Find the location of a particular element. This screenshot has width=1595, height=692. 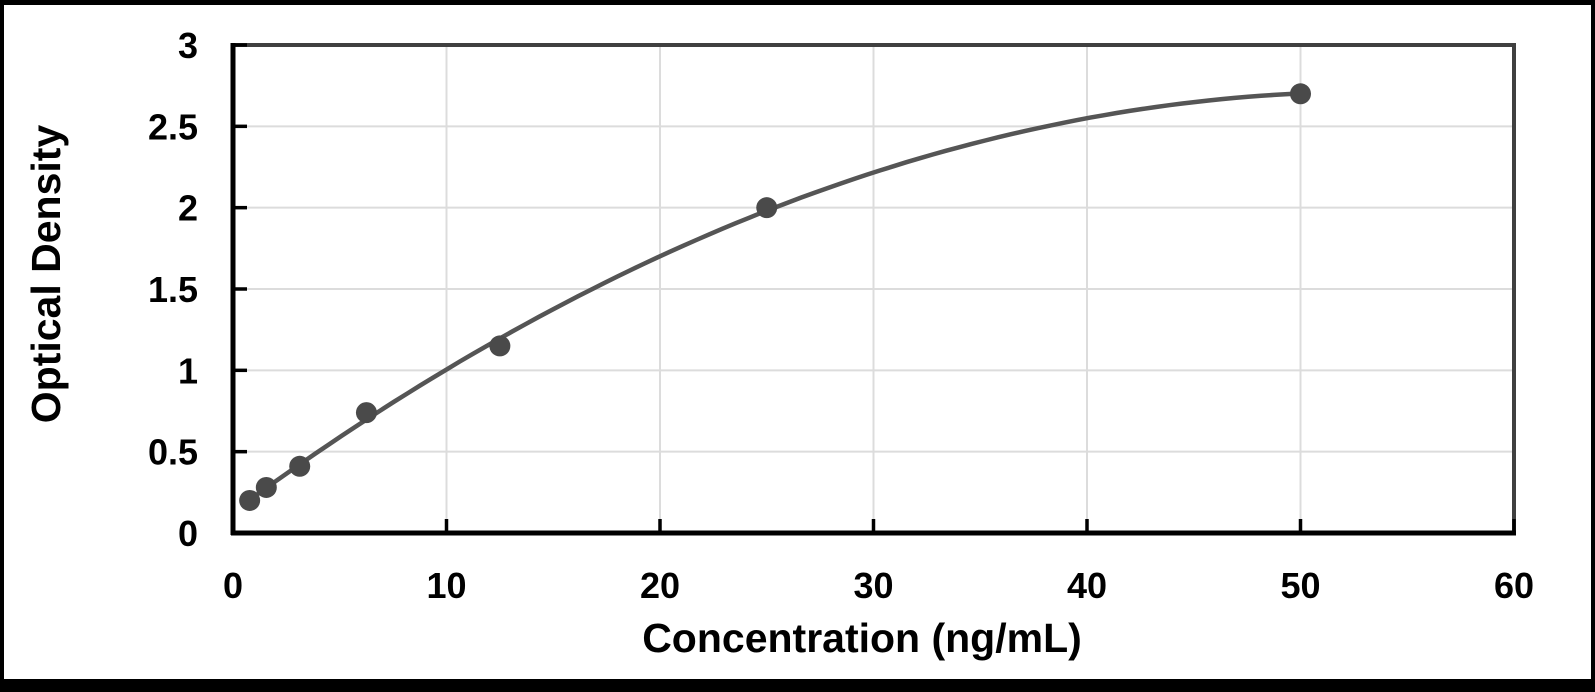

frame-bottom is located at coordinates (797, 685).